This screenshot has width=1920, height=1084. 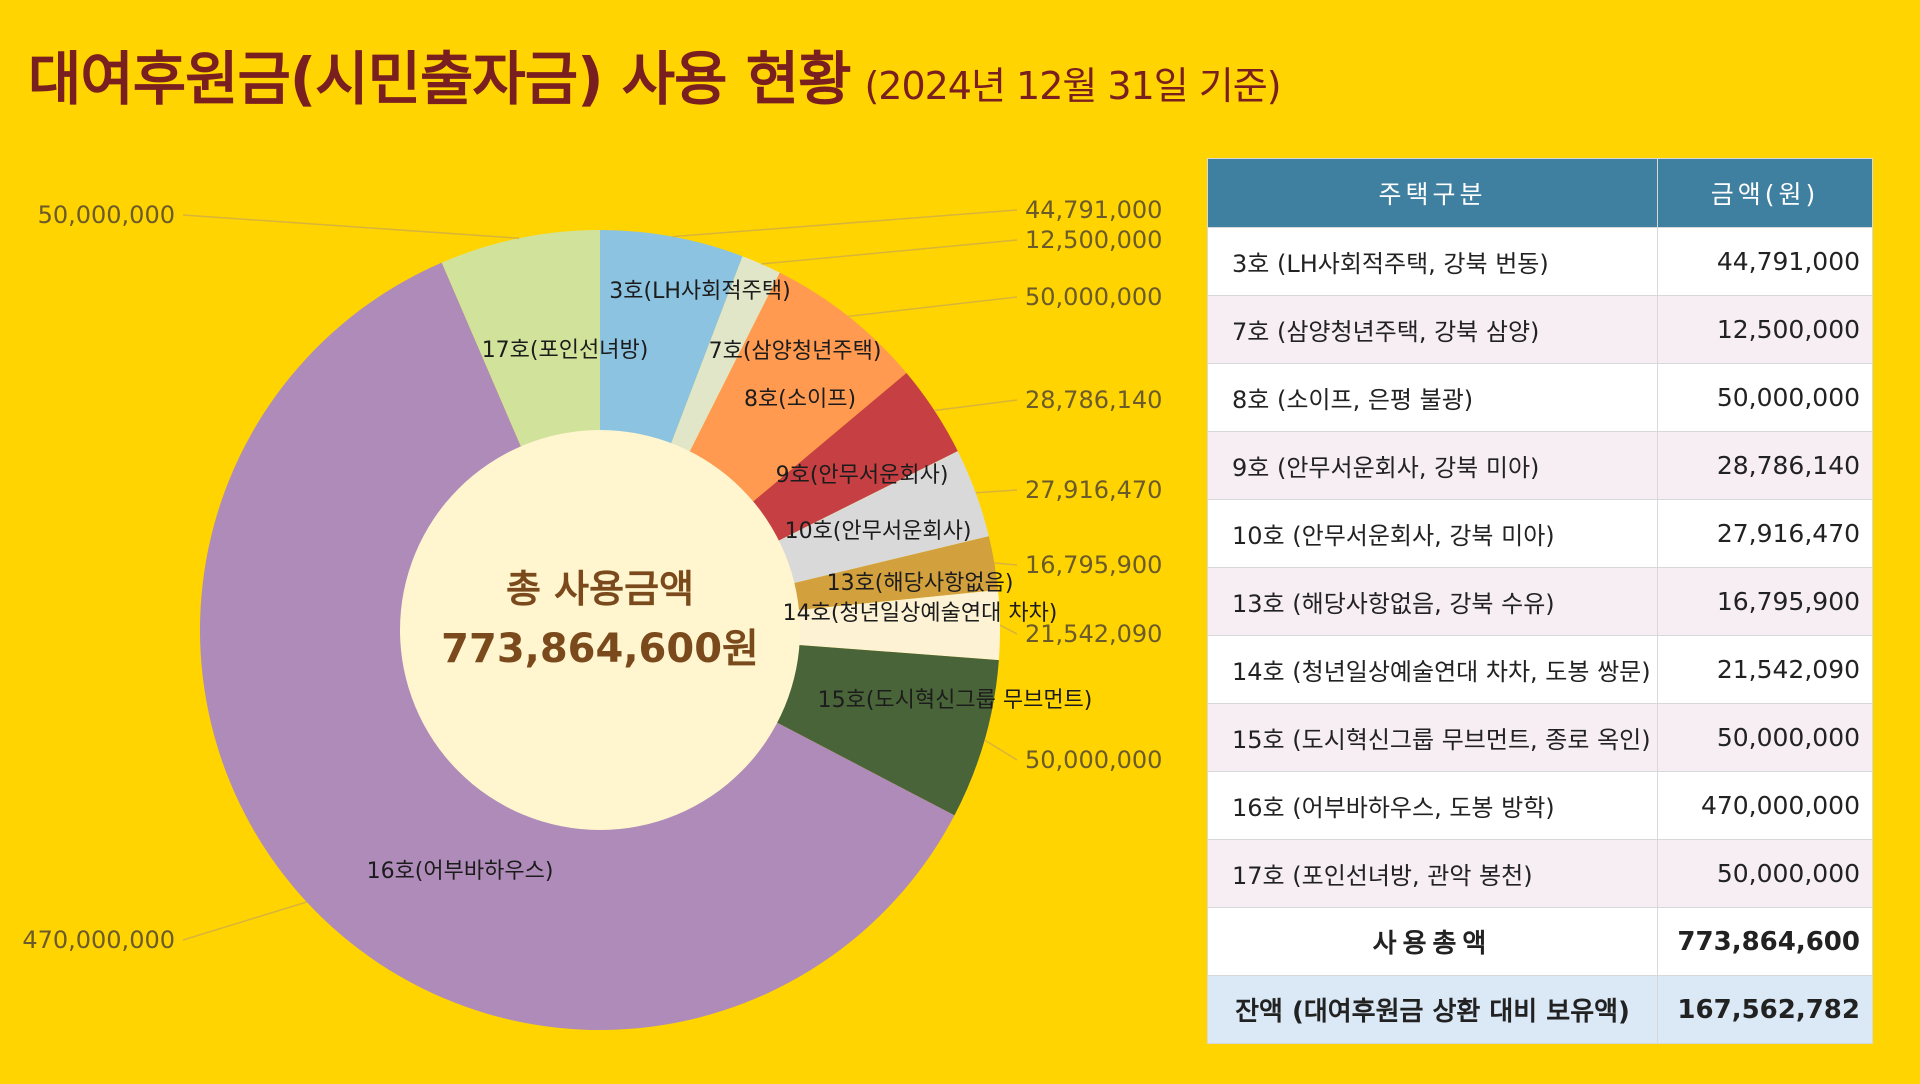 I want to click on total-row: 사용총액 773,864,600, so click(x=1540, y=941).